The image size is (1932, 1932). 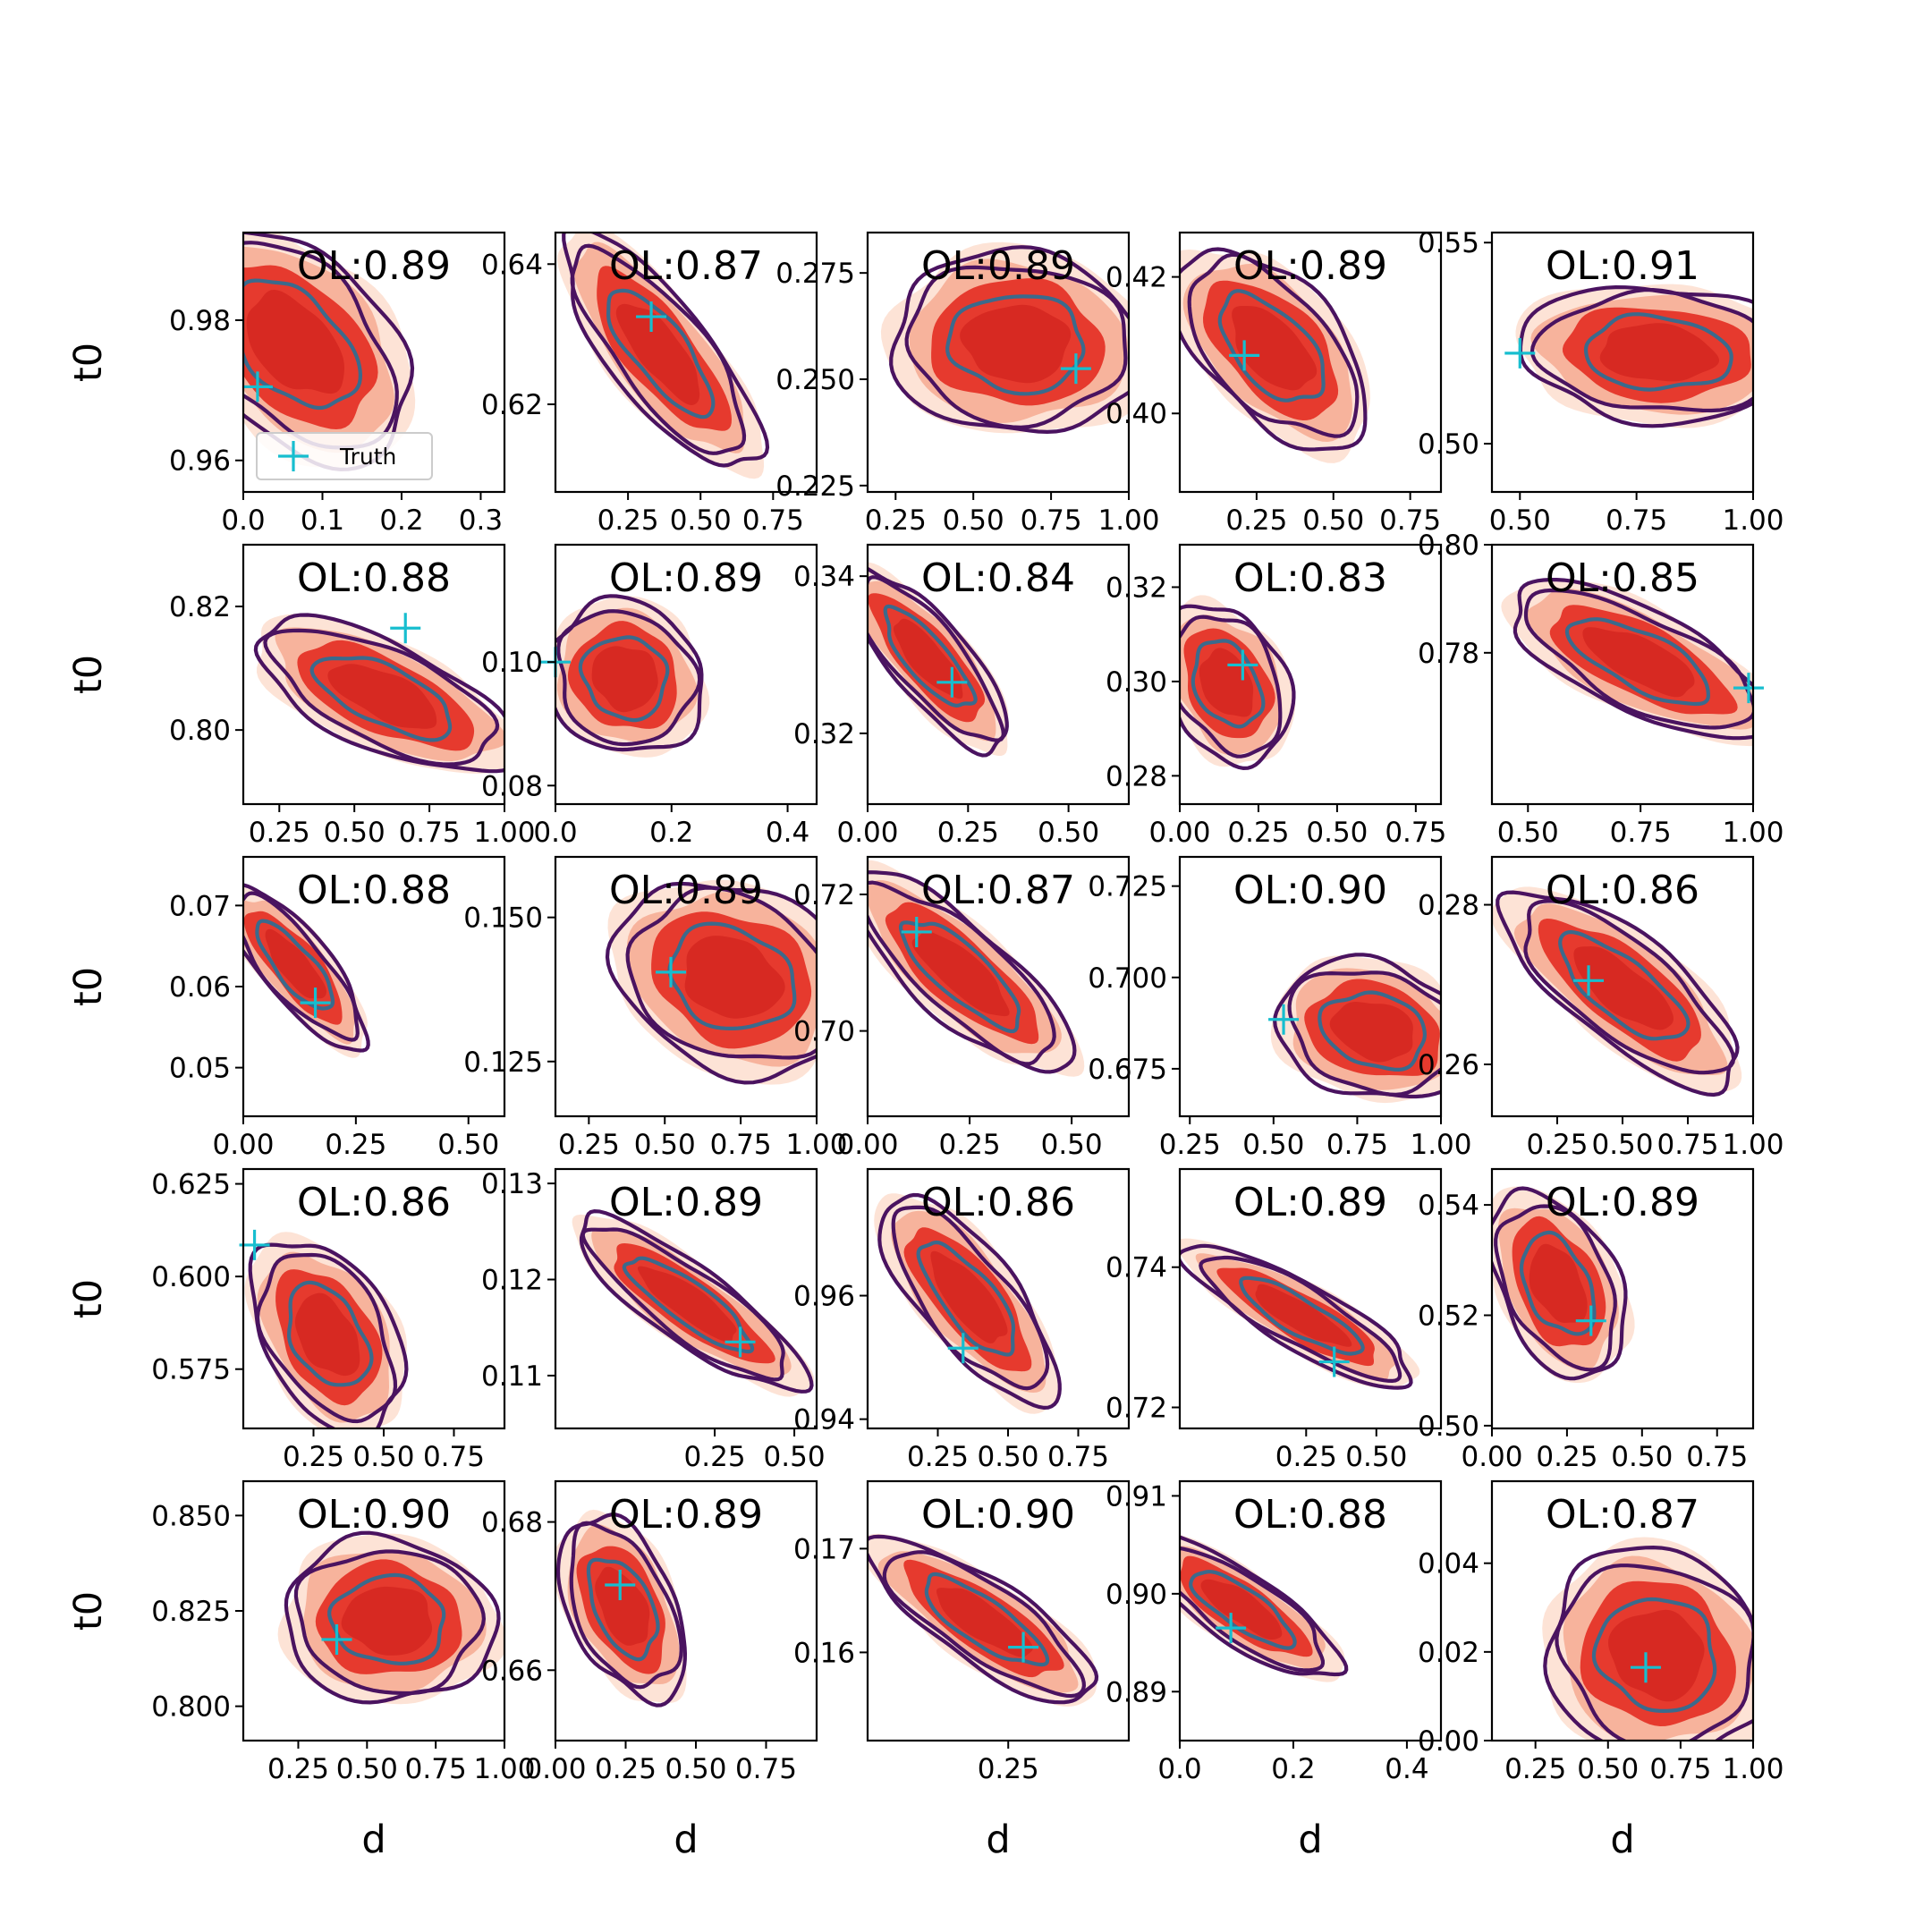 What do you see at coordinates (191, 1277) in the screenshot?
I see `y-tick-label: 0.600` at bounding box center [191, 1277].